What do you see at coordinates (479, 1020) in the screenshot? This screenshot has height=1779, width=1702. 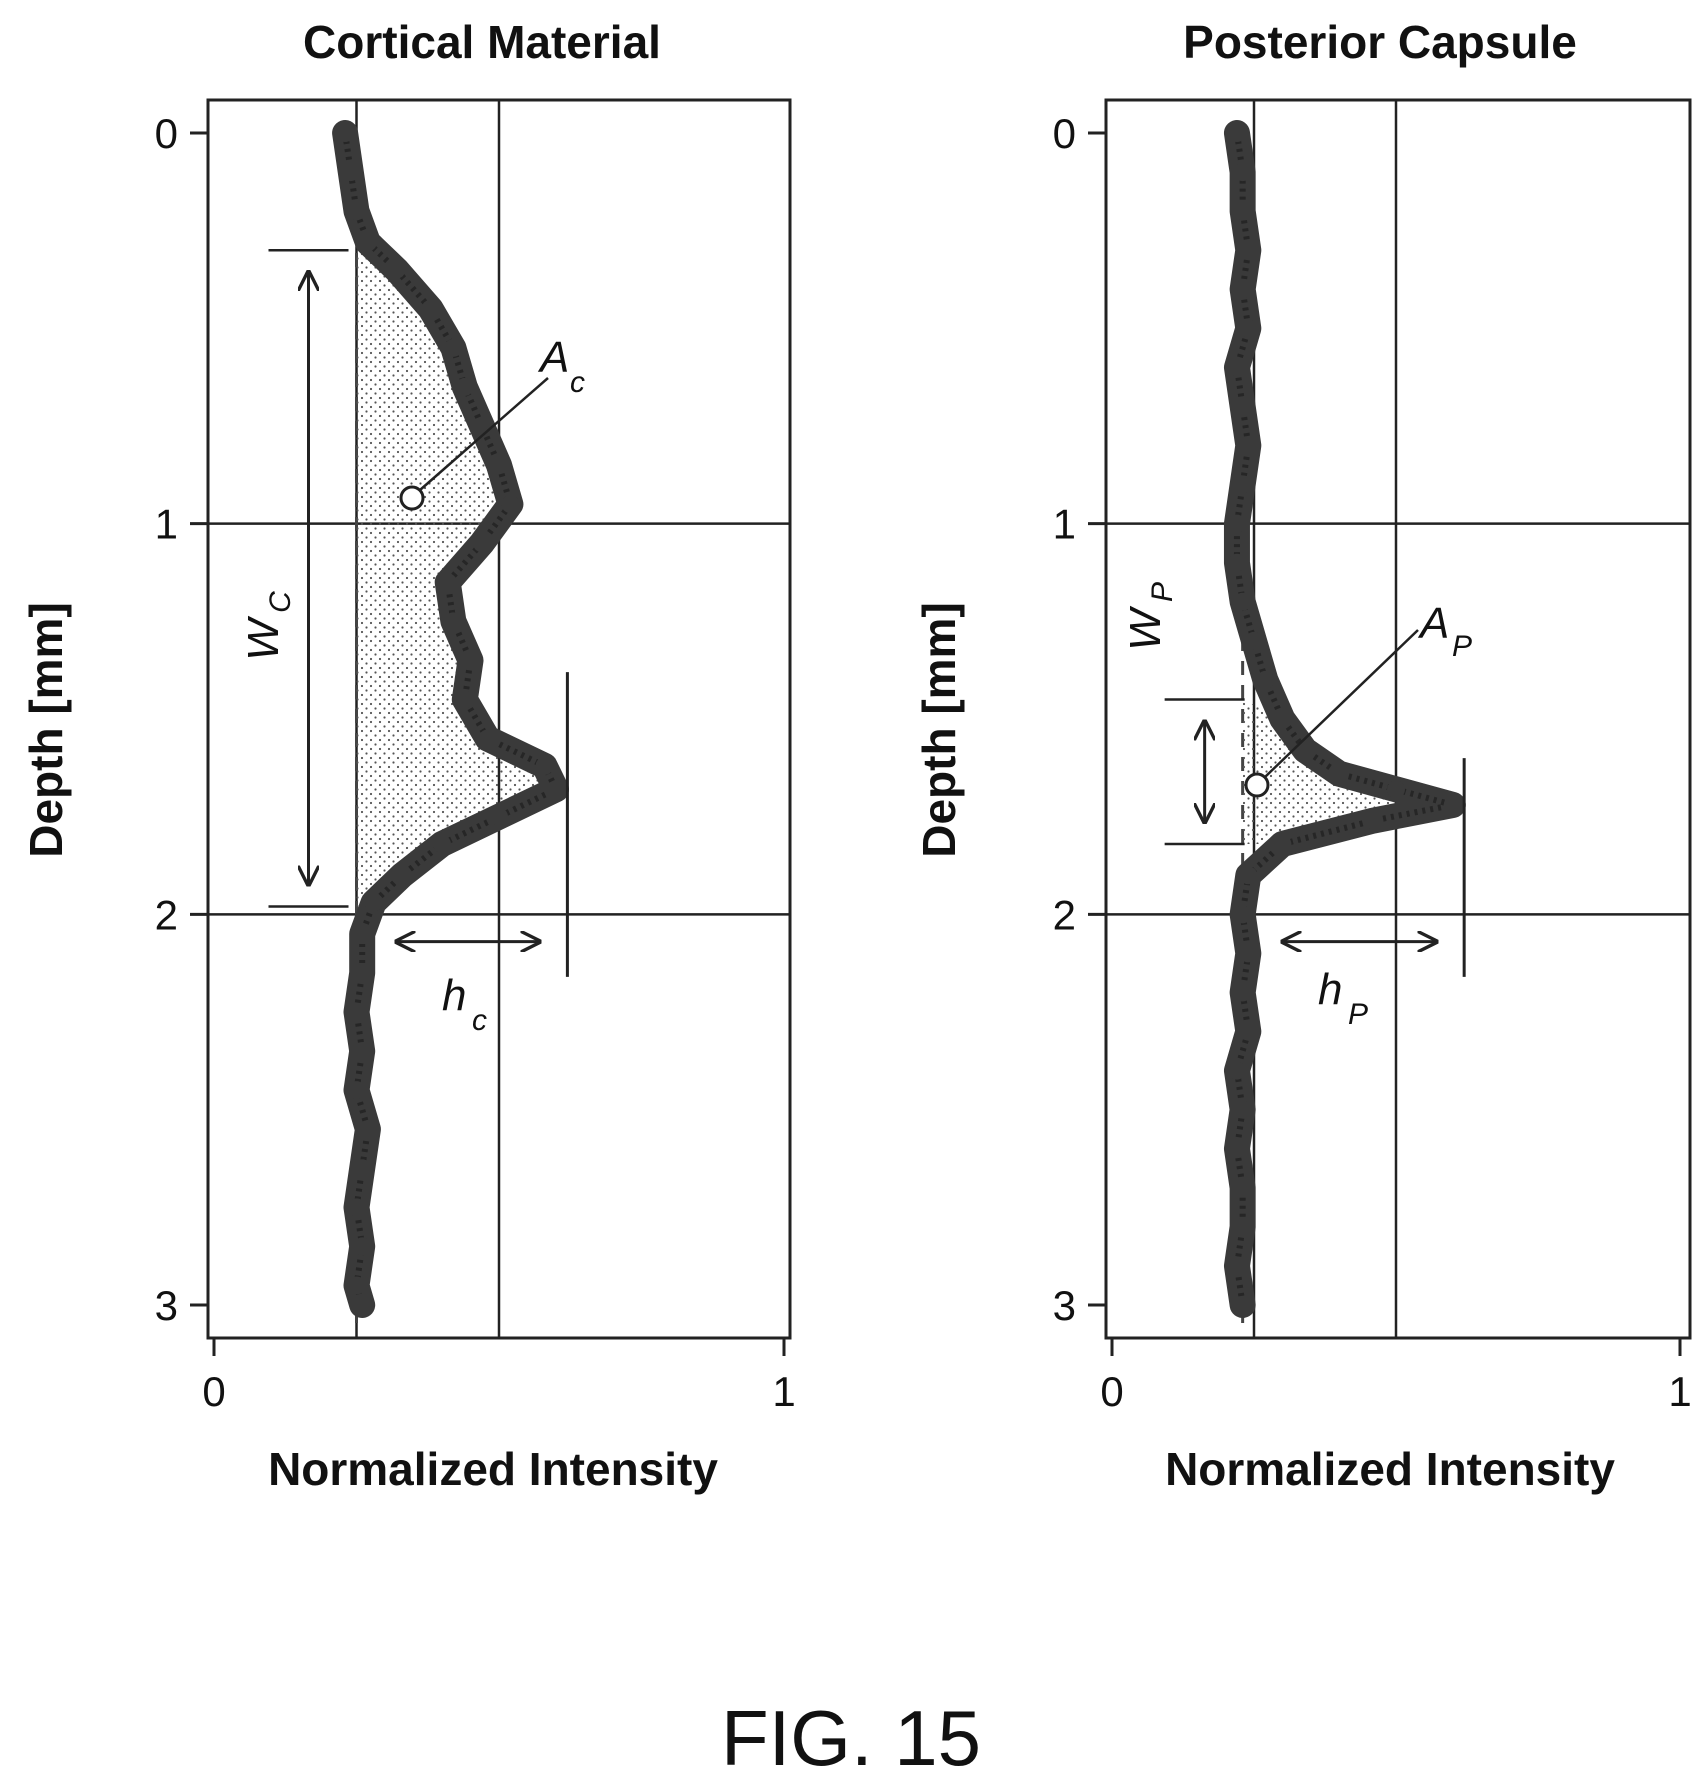 I see `annotation-h-subscript: c` at bounding box center [479, 1020].